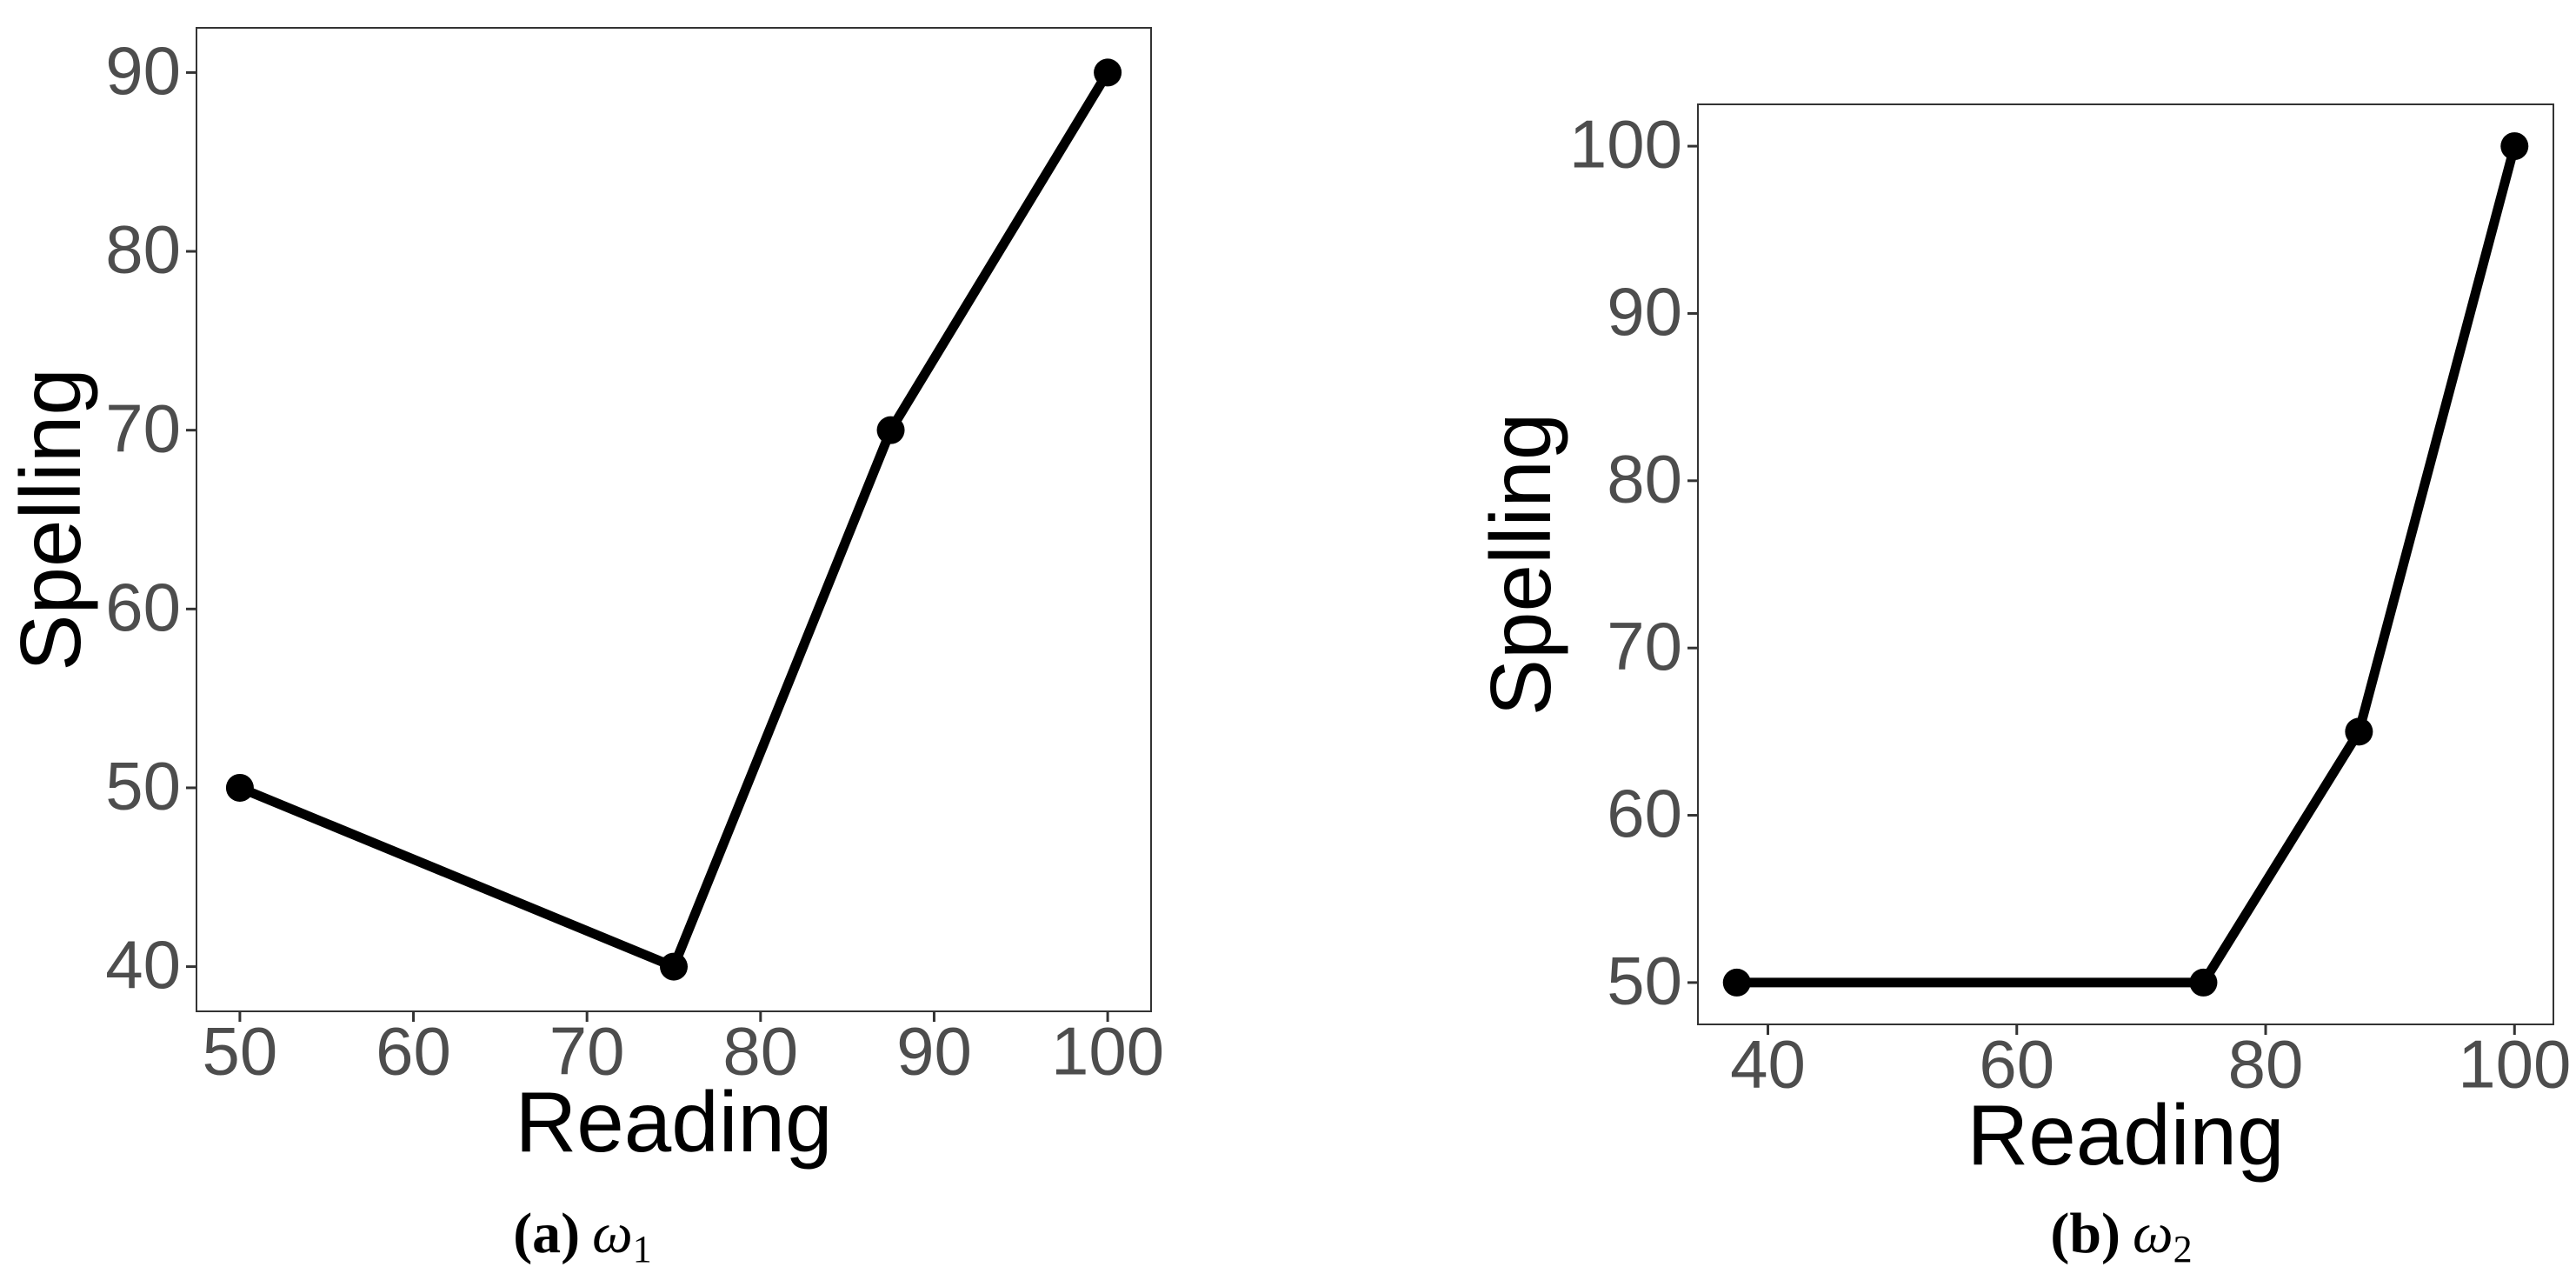 This screenshot has height=1287, width=2576. What do you see at coordinates (587, 1051) in the screenshot?
I see `x-tick-label: 70` at bounding box center [587, 1051].